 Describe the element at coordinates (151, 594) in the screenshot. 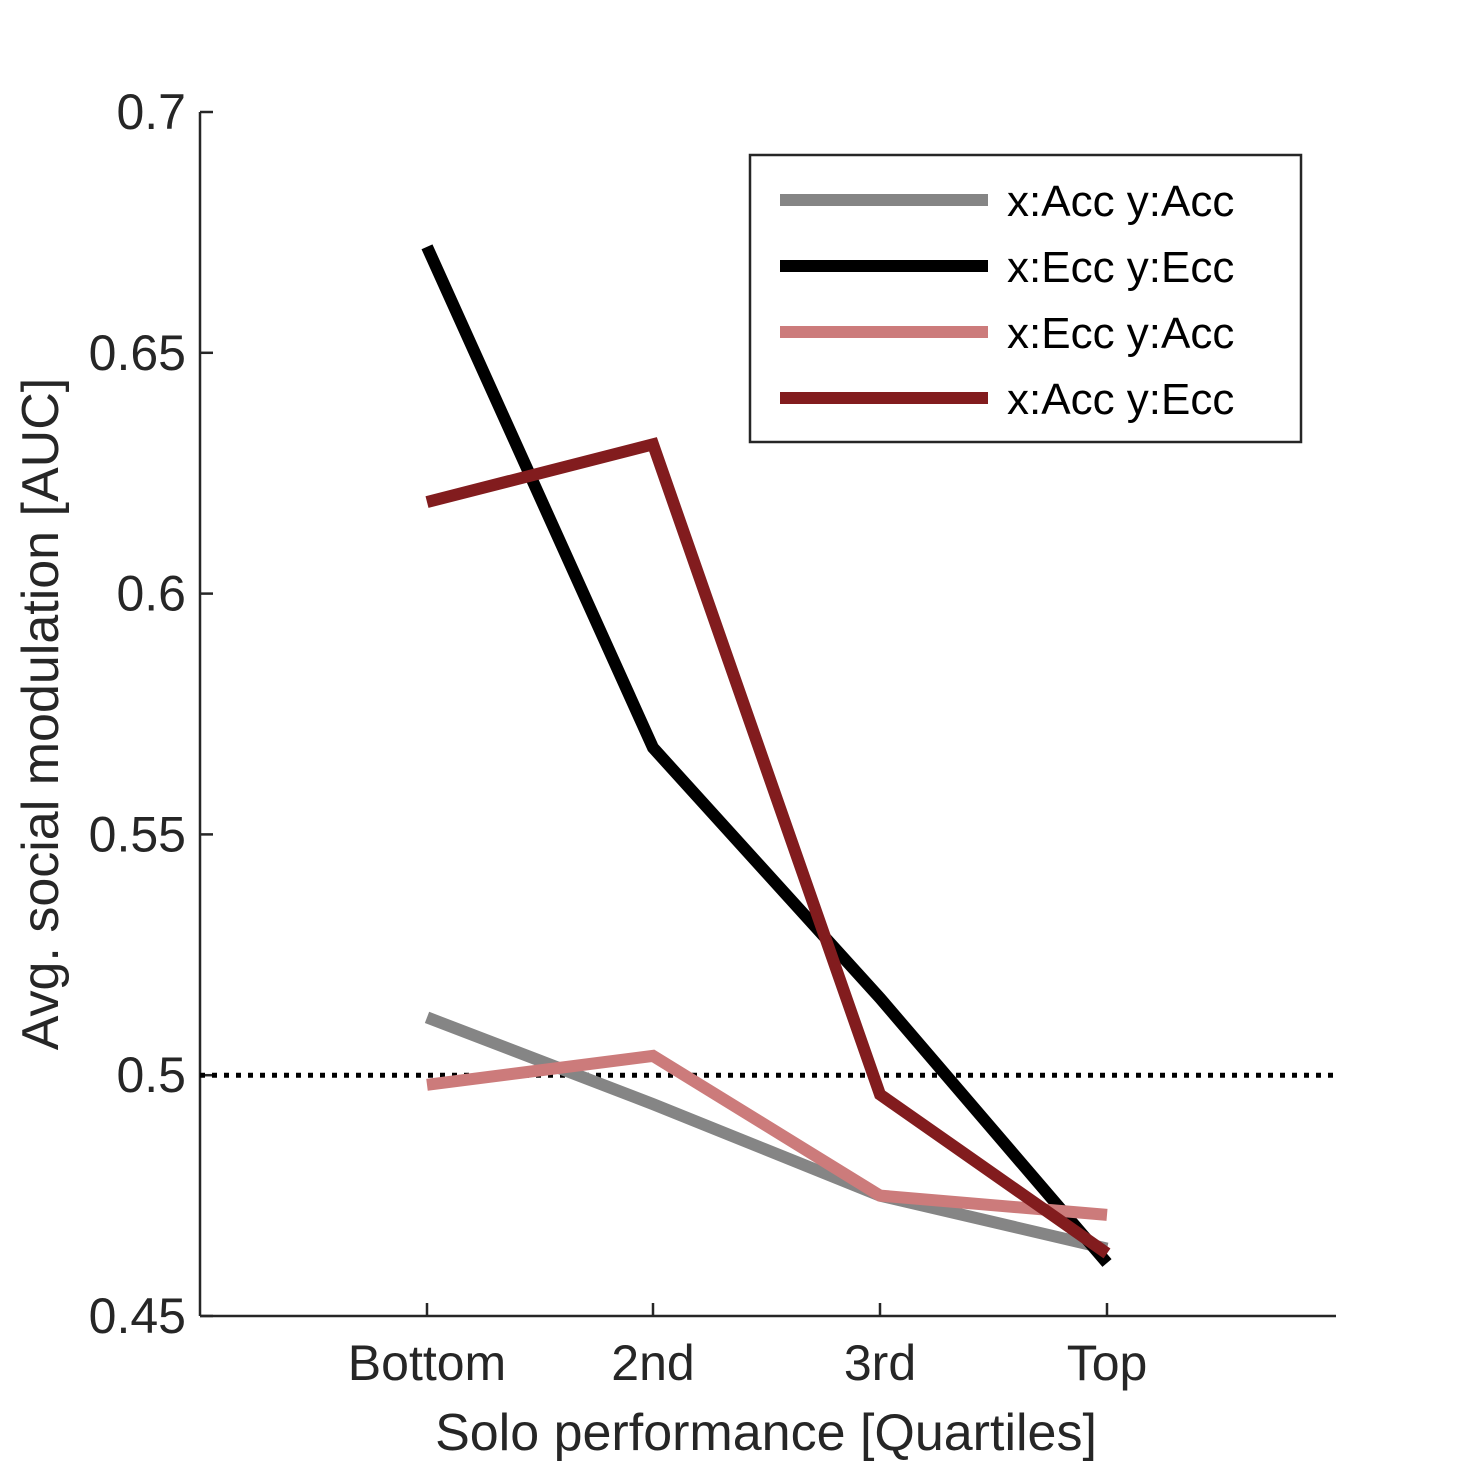

I see `y-tick-label: 0.6` at that location.